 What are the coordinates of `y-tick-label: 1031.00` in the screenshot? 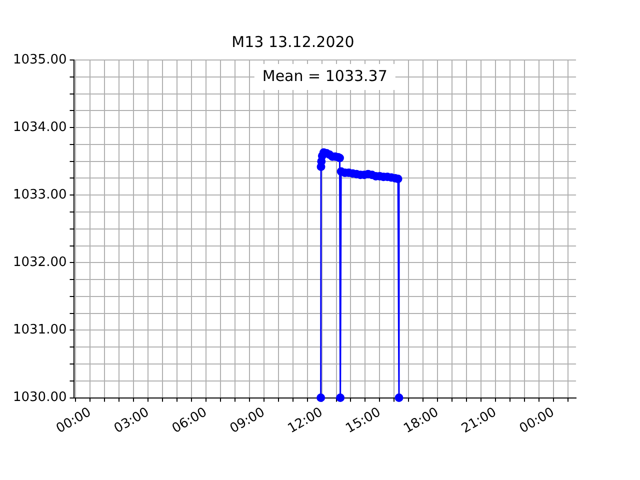 It's located at (39, 330).